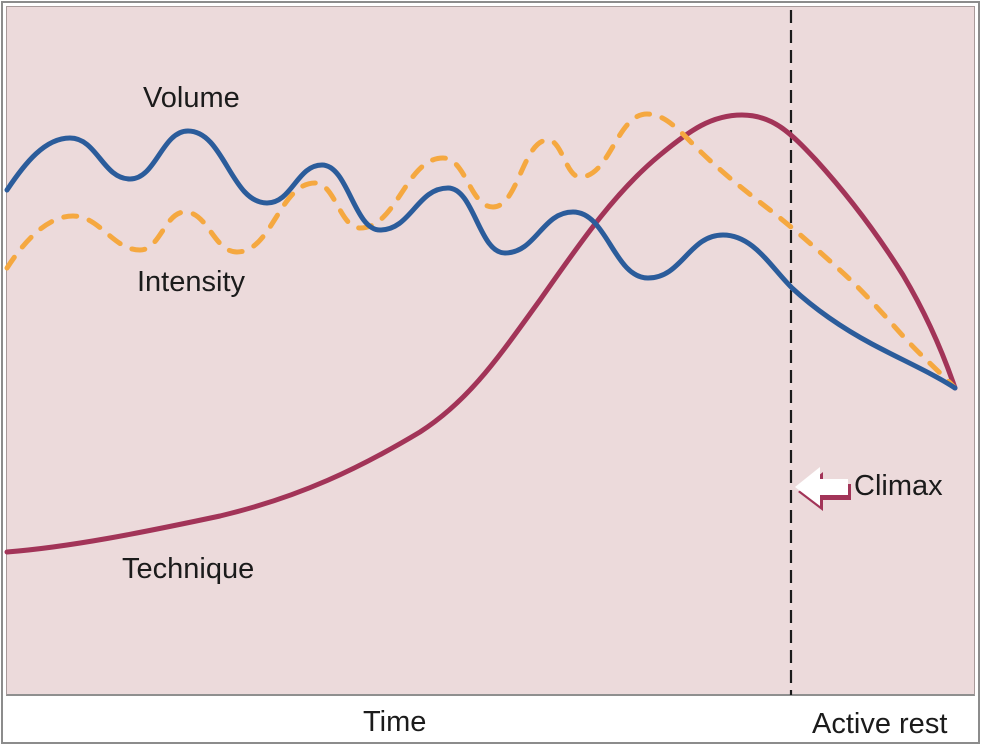 This screenshot has height=745, width=981. I want to click on technique-label: Technique, so click(188, 569).